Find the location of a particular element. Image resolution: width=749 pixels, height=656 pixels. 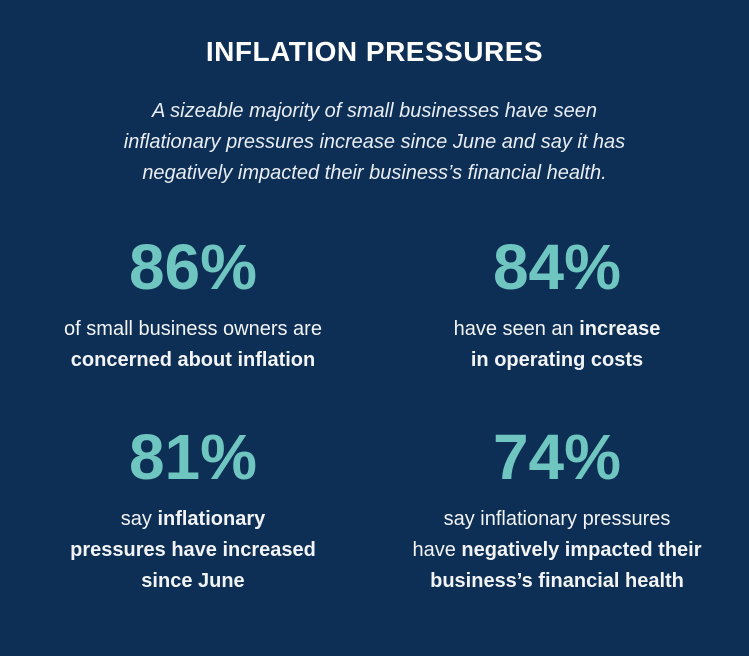

stat-line: pressures have increased is located at coordinates (193, 550).